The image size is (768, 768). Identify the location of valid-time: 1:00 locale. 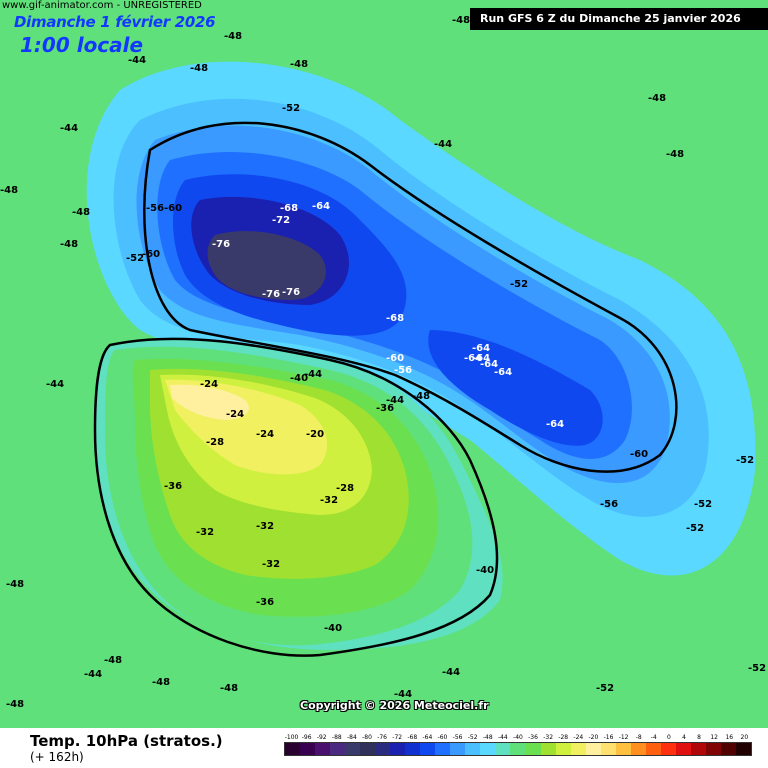
(82, 45).